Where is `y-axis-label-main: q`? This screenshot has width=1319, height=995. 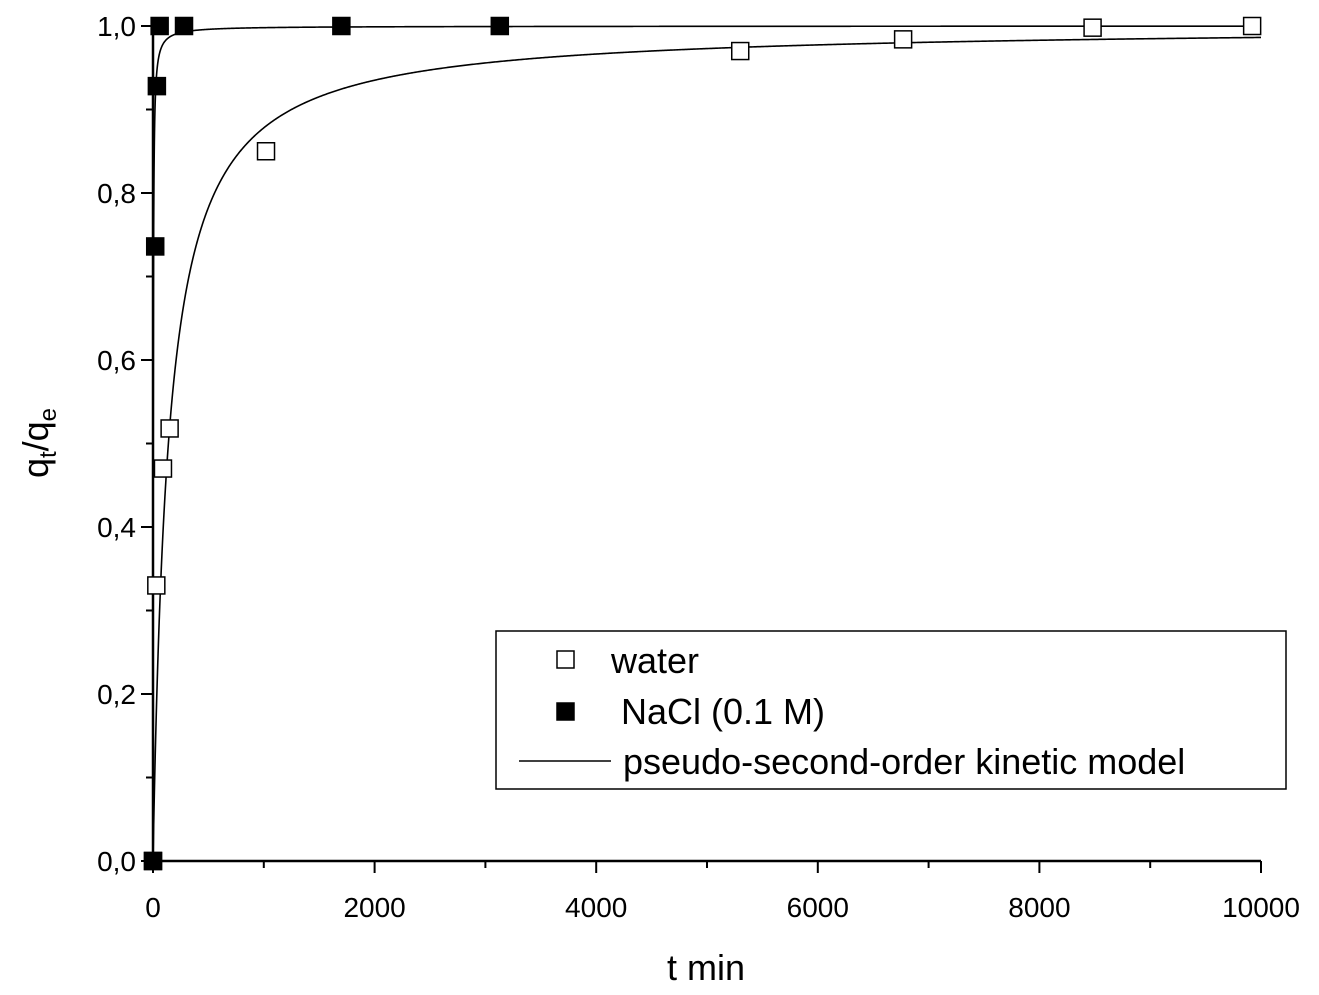 y-axis-label-main: q is located at coordinates (35, 468).